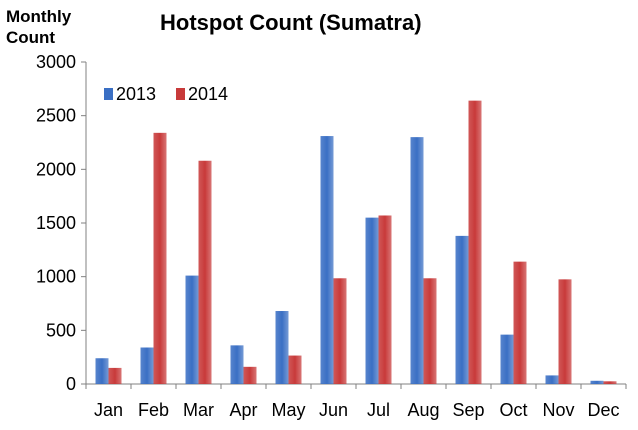 The width and height of the screenshot is (638, 430). What do you see at coordinates (39, 27) in the screenshot?
I see `y-axis-label: Monthly Count` at bounding box center [39, 27].